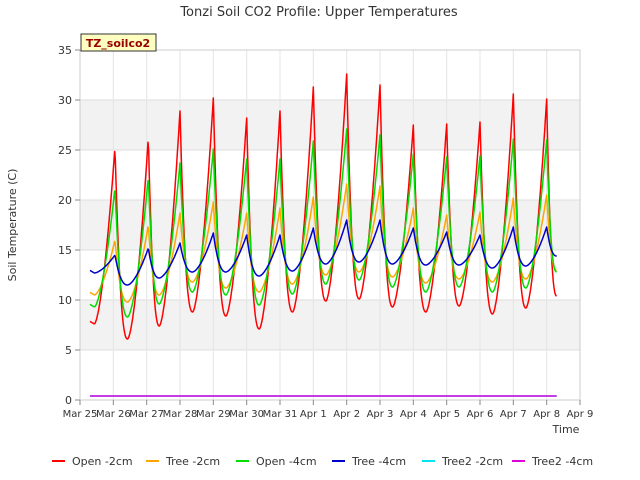  What do you see at coordinates (68, 350) in the screenshot?
I see `y-tick-label: 5` at bounding box center [68, 350].